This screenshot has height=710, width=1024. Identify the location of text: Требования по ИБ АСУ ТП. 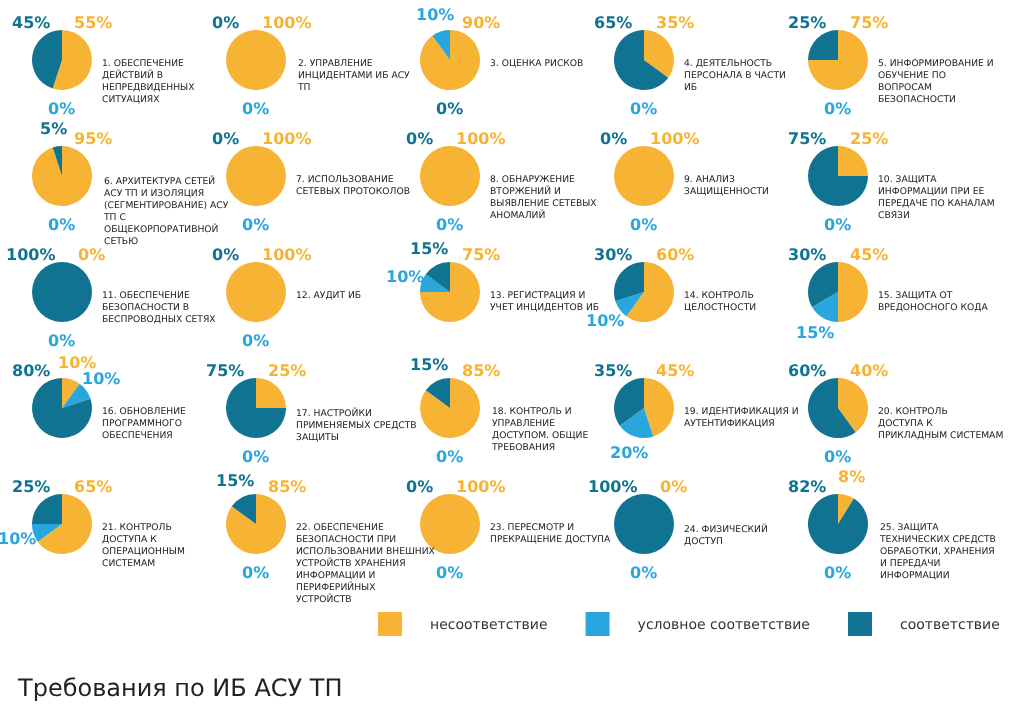
(179, 688).